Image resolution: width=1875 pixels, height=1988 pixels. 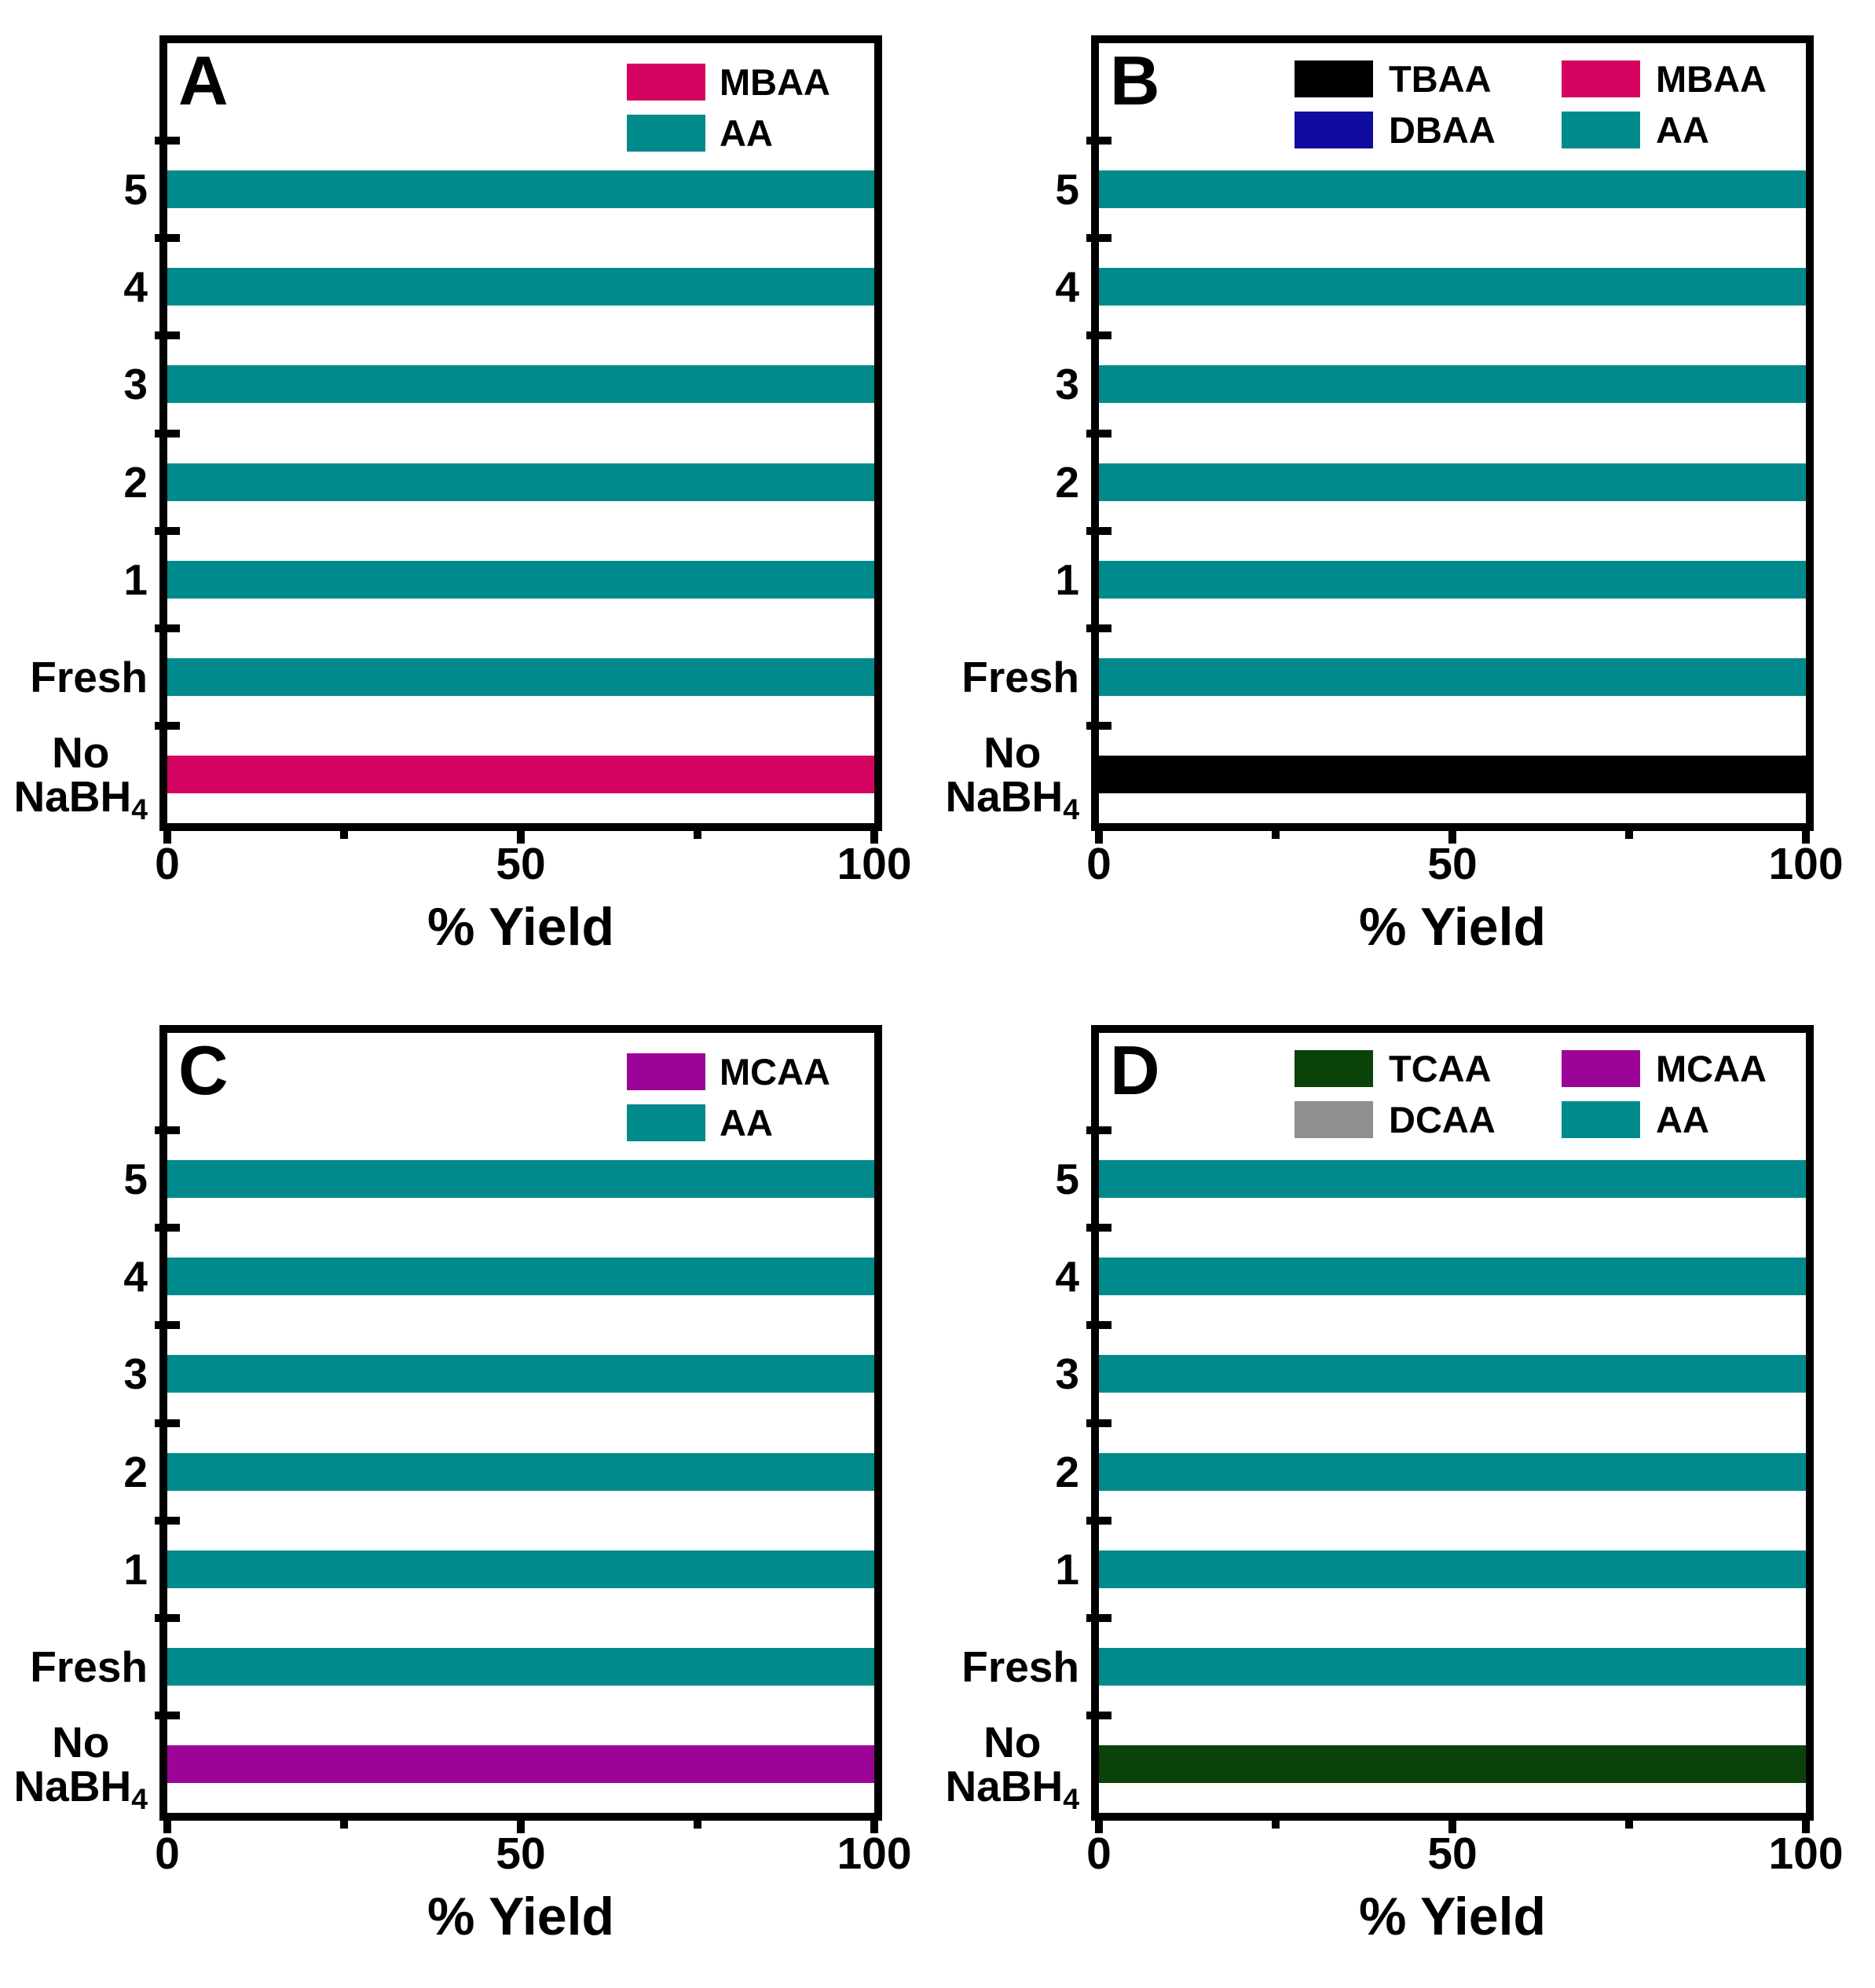 I want to click on x-axis-tick-labels-a: 0 50 100, so click(x=533, y=868).